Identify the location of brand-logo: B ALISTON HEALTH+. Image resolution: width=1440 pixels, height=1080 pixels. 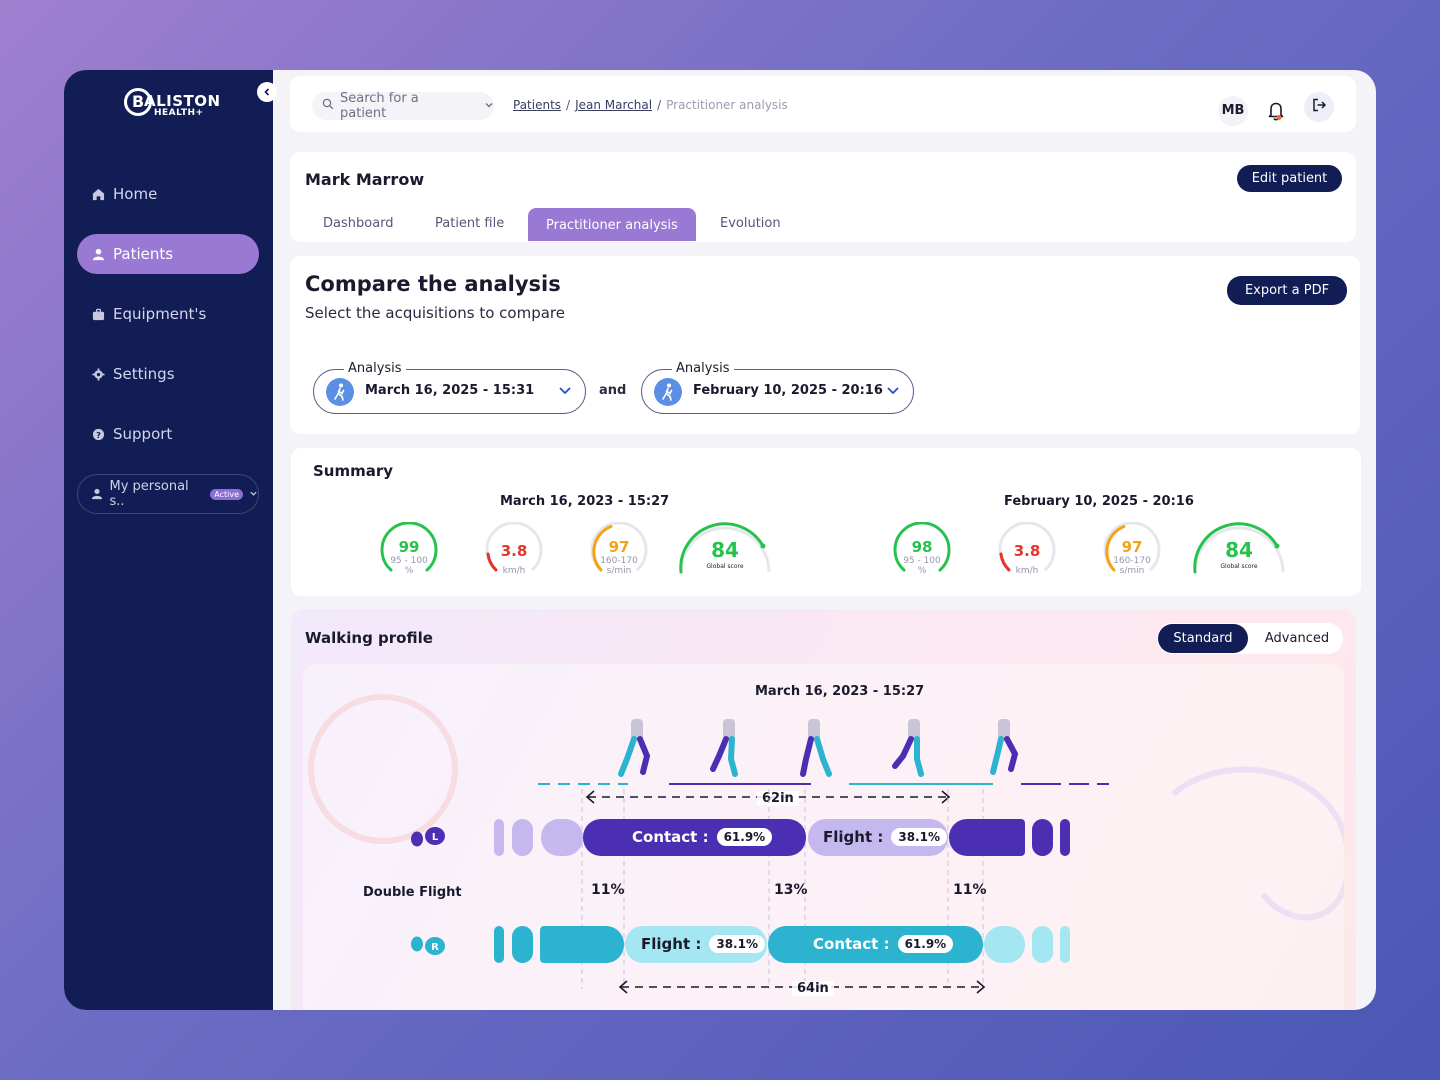
(172, 104).